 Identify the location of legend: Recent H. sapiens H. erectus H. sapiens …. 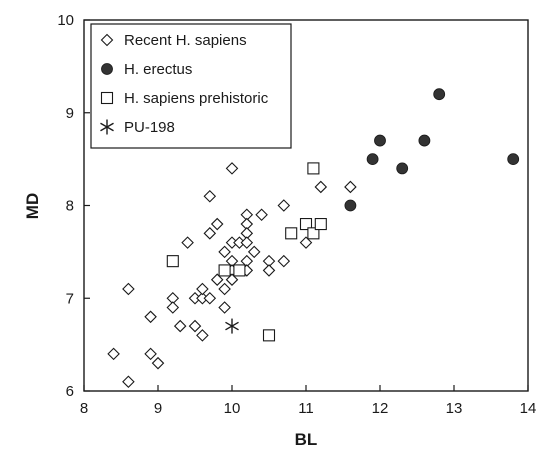
(191, 86).